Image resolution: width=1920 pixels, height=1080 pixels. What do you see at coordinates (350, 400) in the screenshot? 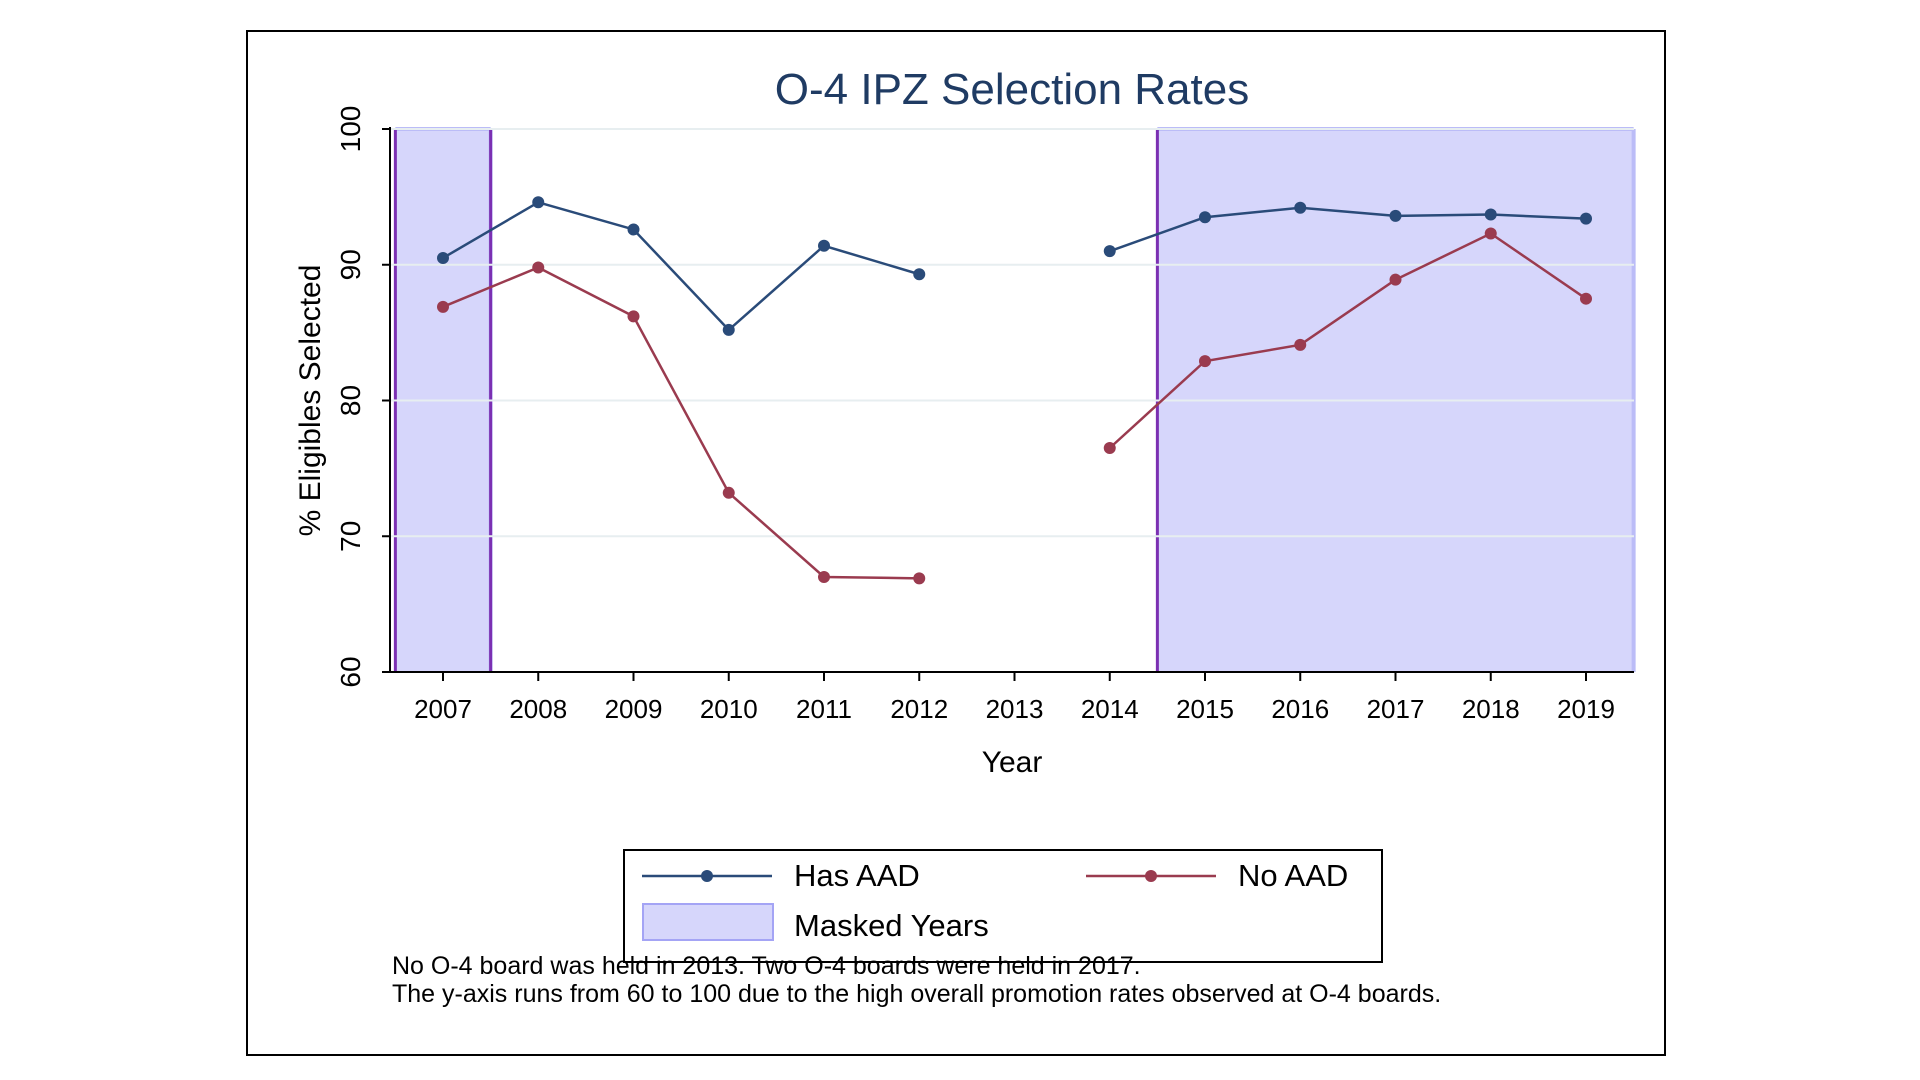
I see `y-tick-label: 80` at bounding box center [350, 400].